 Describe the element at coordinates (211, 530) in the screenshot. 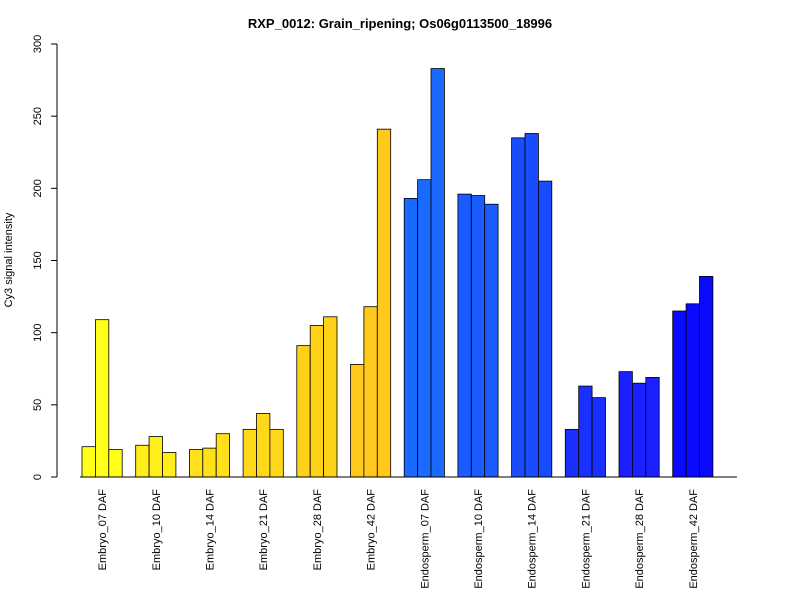

I see `x-tick-label: Embryo_14 DAF` at that location.